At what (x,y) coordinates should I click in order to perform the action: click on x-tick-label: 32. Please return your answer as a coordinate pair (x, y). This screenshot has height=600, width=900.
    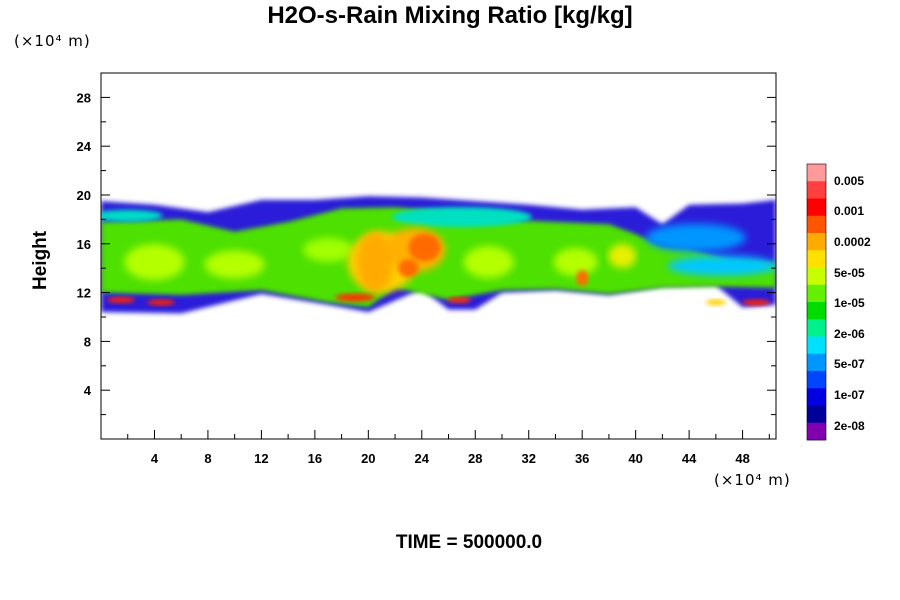
    Looking at the image, I should click on (528, 458).